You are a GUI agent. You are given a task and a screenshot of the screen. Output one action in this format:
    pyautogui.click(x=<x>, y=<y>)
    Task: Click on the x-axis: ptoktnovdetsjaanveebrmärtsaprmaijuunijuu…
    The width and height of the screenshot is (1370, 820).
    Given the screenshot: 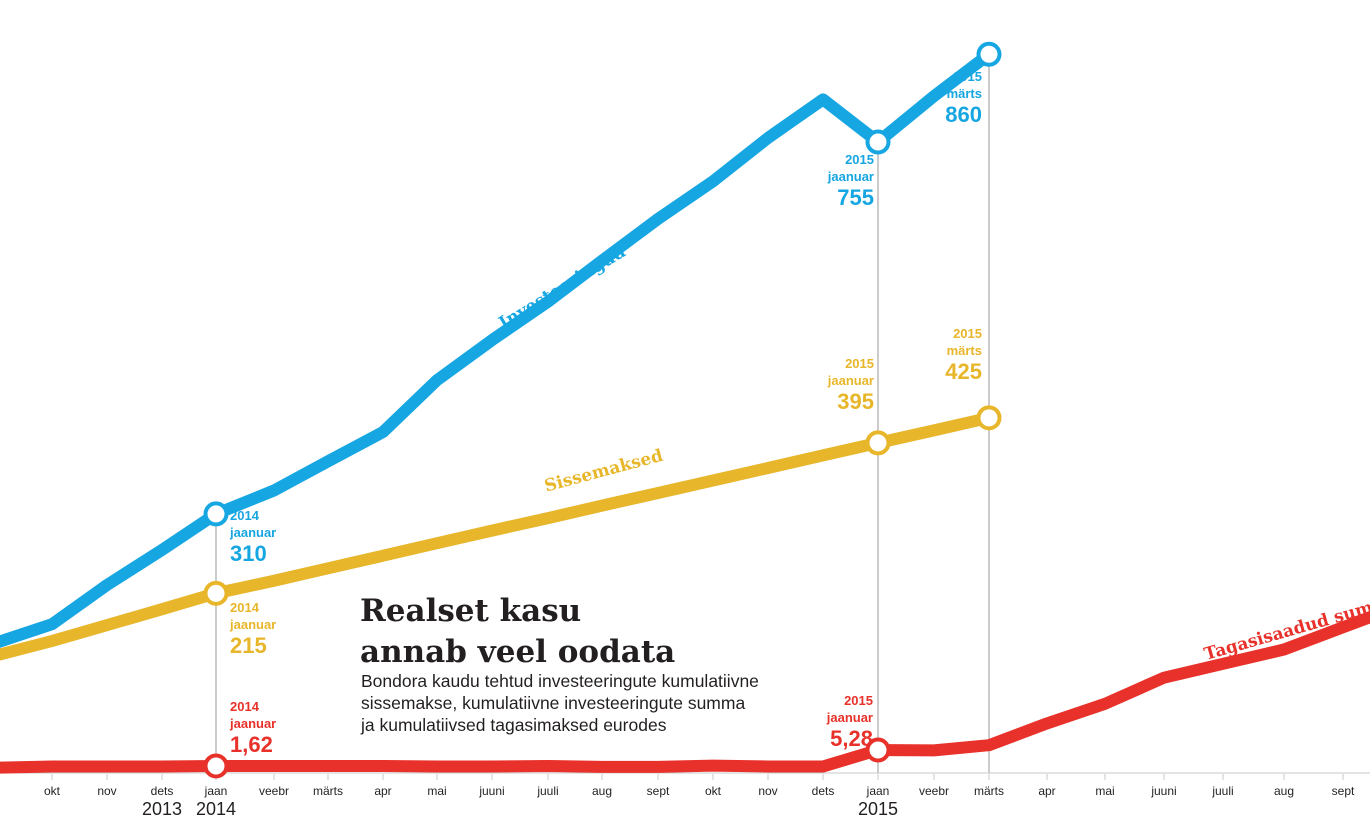 What is the action you would take?
    pyautogui.click(x=685, y=795)
    